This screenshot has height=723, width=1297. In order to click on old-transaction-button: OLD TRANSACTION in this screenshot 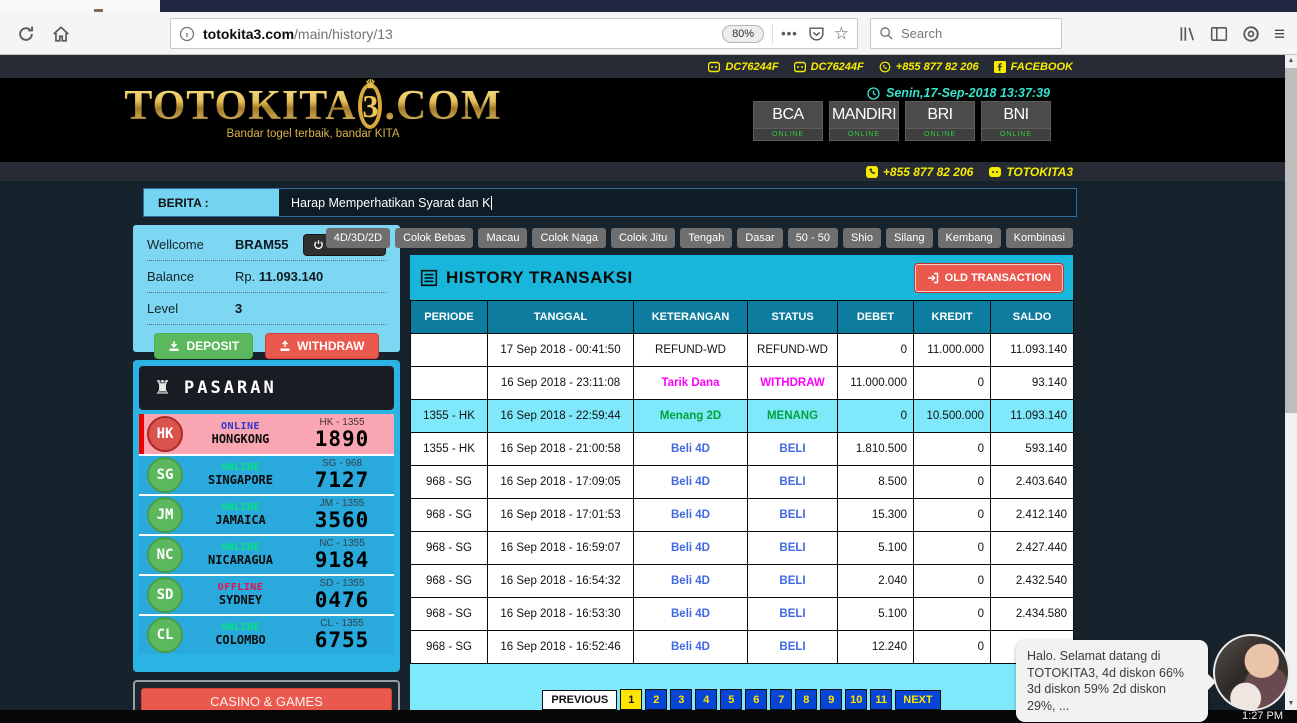, I will do `click(989, 277)`.